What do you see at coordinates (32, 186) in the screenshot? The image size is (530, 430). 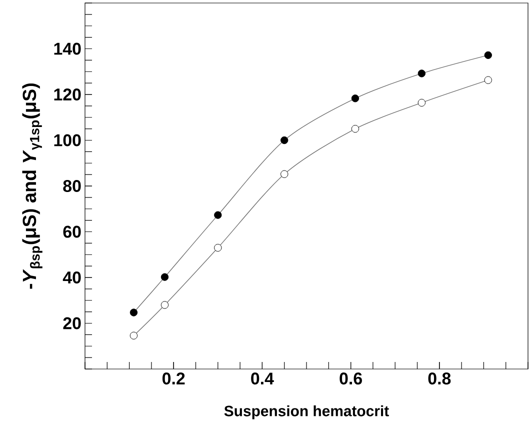 I see `y-axis-title: -Y$_{βsp}$(μS) and Y$_{γ1sp}$(μS)` at bounding box center [32, 186].